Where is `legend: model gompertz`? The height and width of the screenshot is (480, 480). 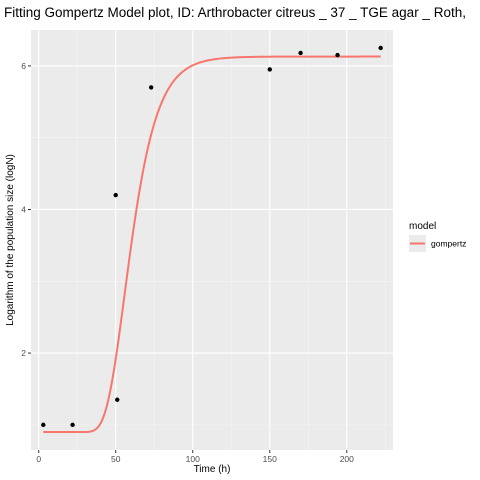
legend: model gompertz is located at coordinates (437, 236).